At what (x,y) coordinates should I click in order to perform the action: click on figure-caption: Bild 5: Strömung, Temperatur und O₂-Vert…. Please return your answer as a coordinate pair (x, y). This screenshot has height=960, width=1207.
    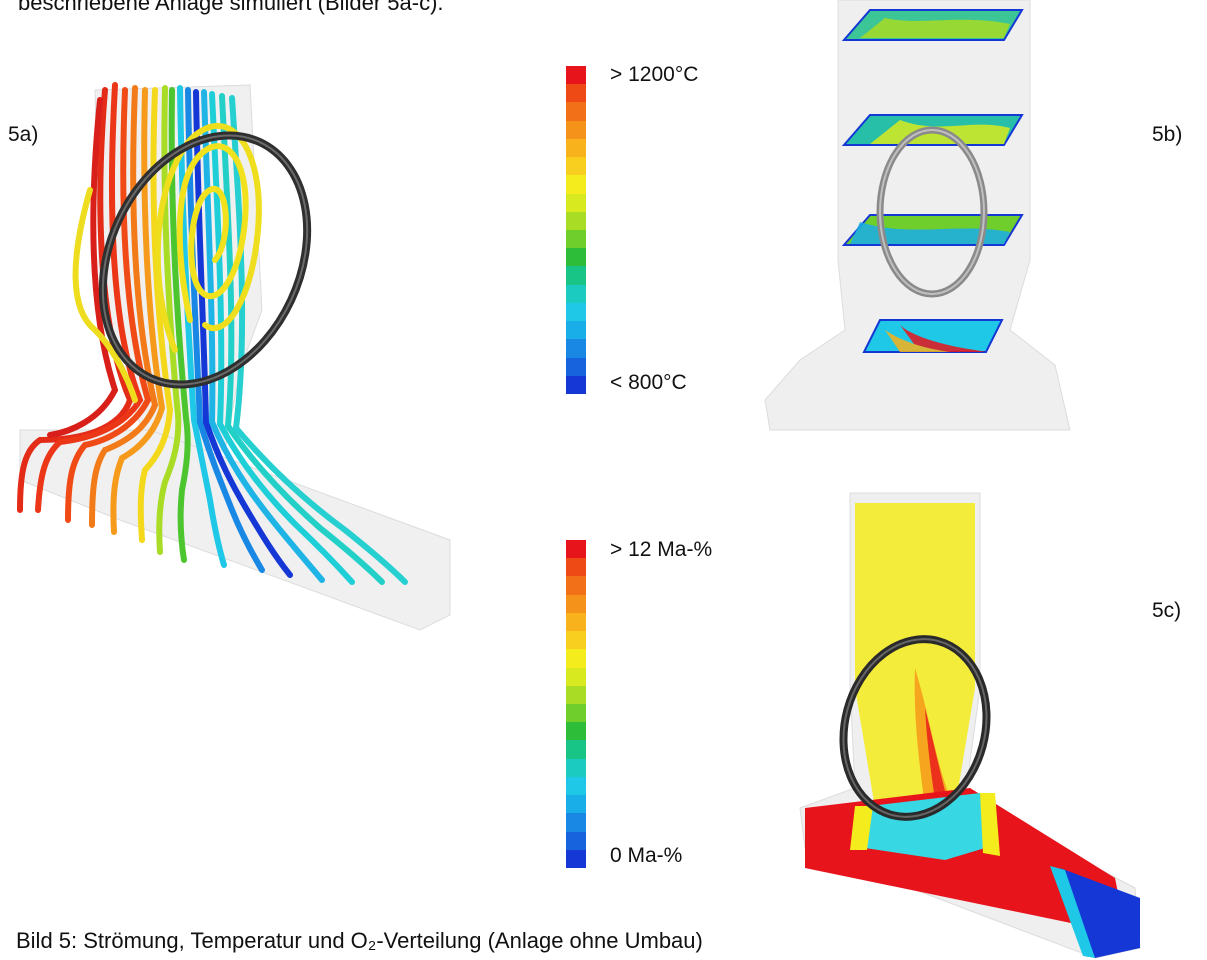
    Looking at the image, I should click on (359, 940).